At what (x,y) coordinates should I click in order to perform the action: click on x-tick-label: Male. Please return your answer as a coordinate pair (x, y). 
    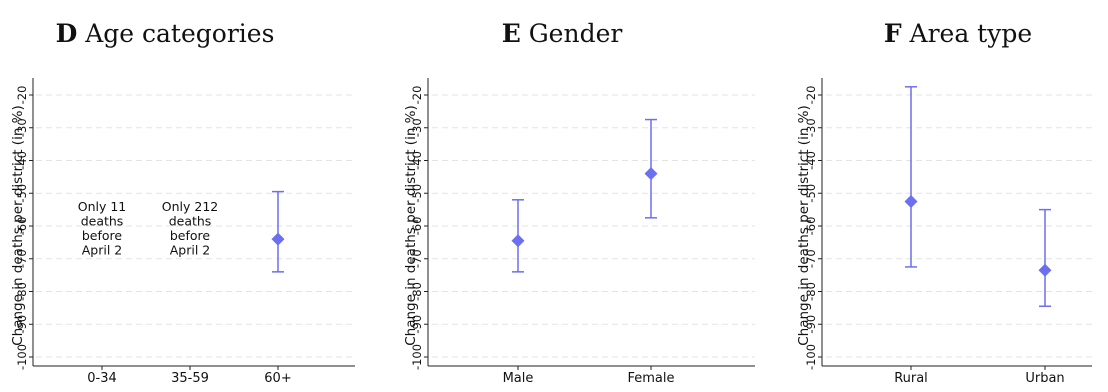
    Looking at the image, I should click on (518, 378).